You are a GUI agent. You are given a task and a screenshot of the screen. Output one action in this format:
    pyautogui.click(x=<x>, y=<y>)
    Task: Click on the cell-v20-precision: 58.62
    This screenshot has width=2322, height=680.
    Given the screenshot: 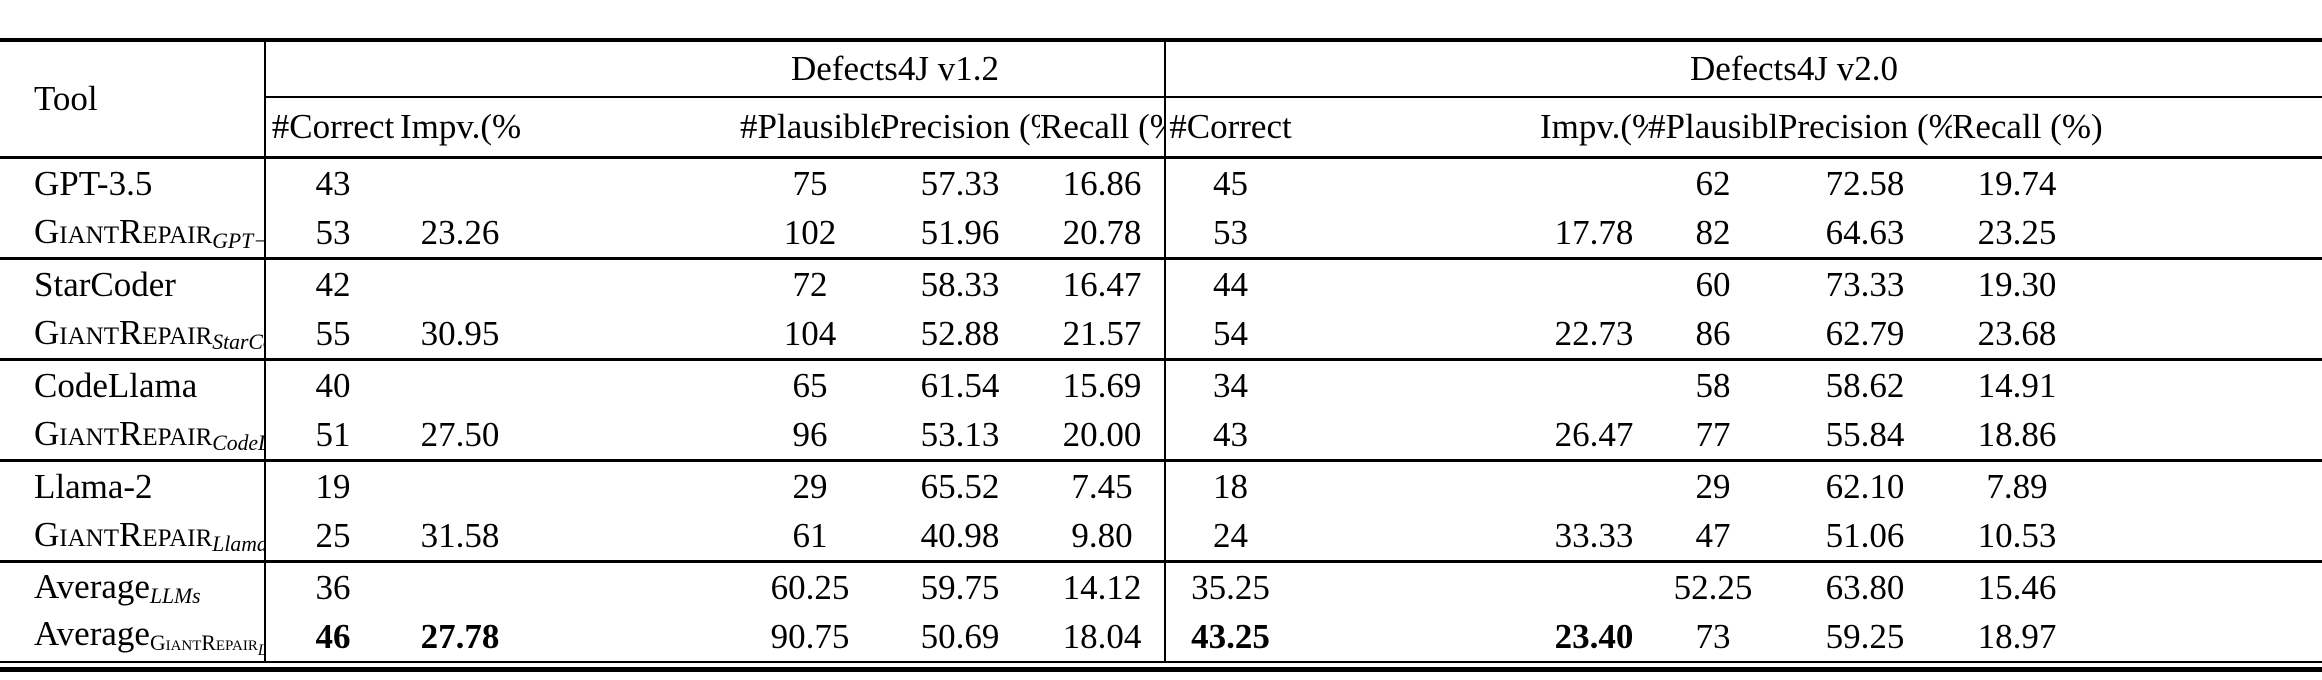 What is the action you would take?
    pyautogui.click(x=1865, y=384)
    